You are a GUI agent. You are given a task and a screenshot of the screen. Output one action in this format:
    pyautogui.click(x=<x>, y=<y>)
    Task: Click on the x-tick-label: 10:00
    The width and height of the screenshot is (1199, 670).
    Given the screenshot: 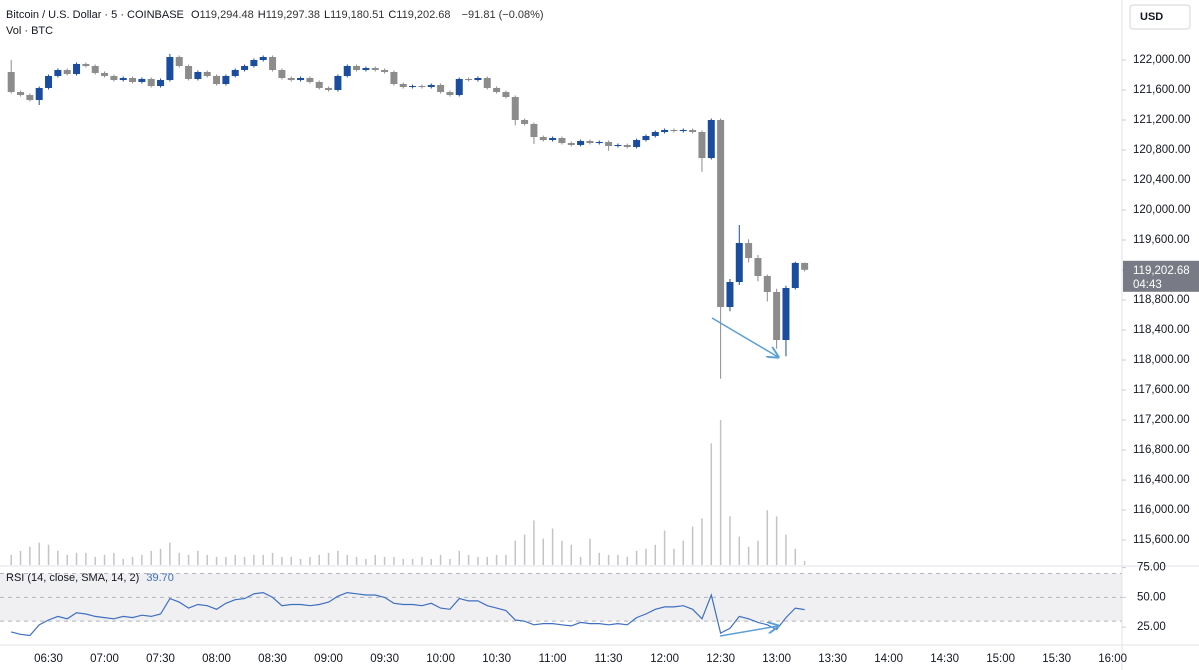 What is the action you would take?
    pyautogui.click(x=440, y=659)
    